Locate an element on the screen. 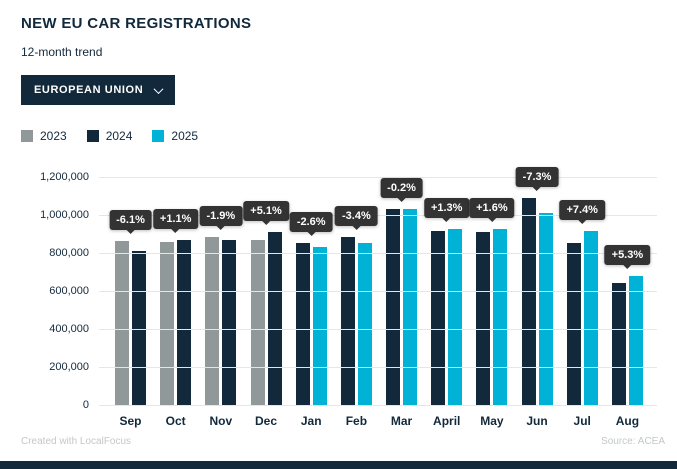  legend-label: 2025 is located at coordinates (185, 136).